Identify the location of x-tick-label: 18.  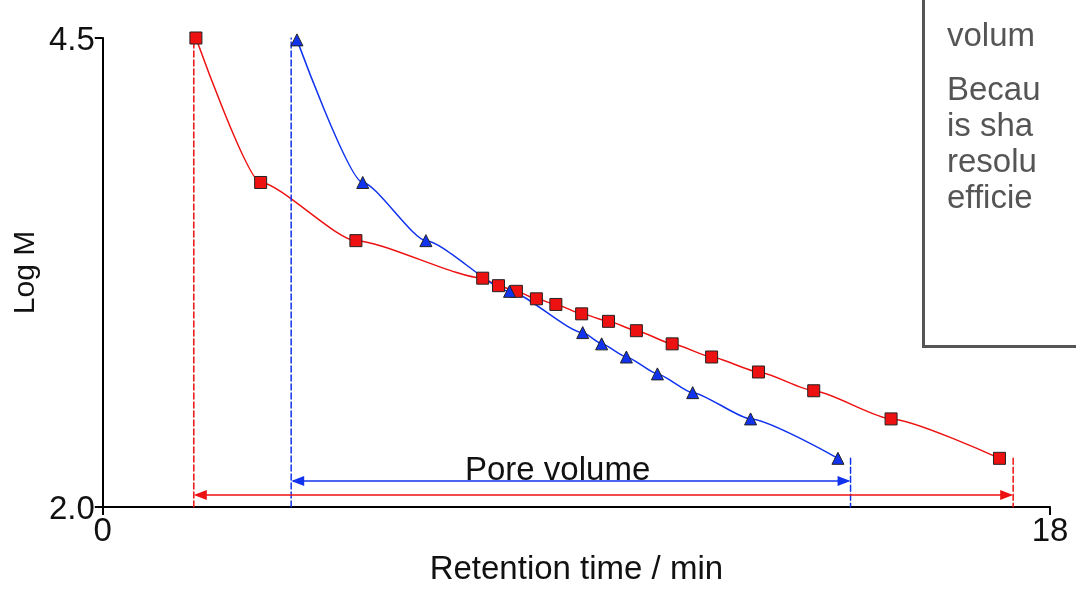
(1050, 530).